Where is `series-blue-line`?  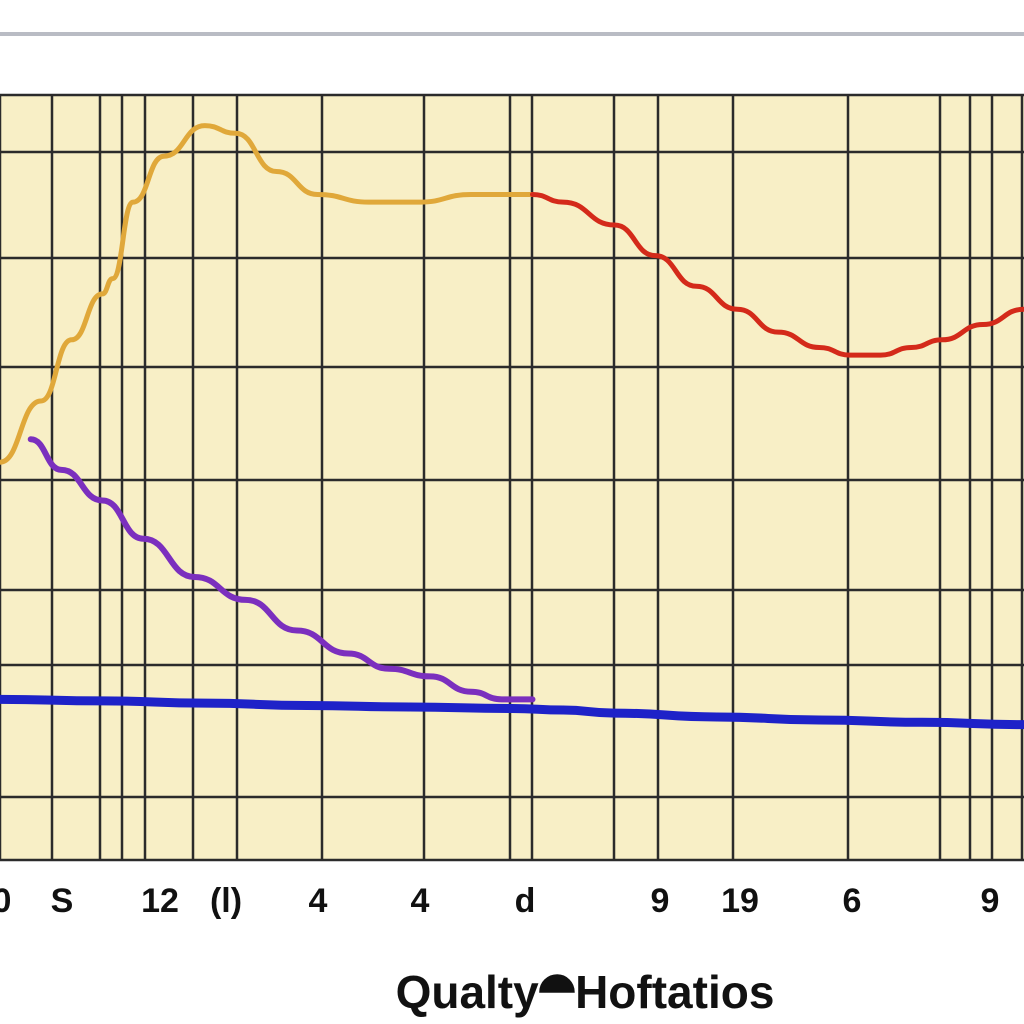 series-blue-line is located at coordinates (512, 712).